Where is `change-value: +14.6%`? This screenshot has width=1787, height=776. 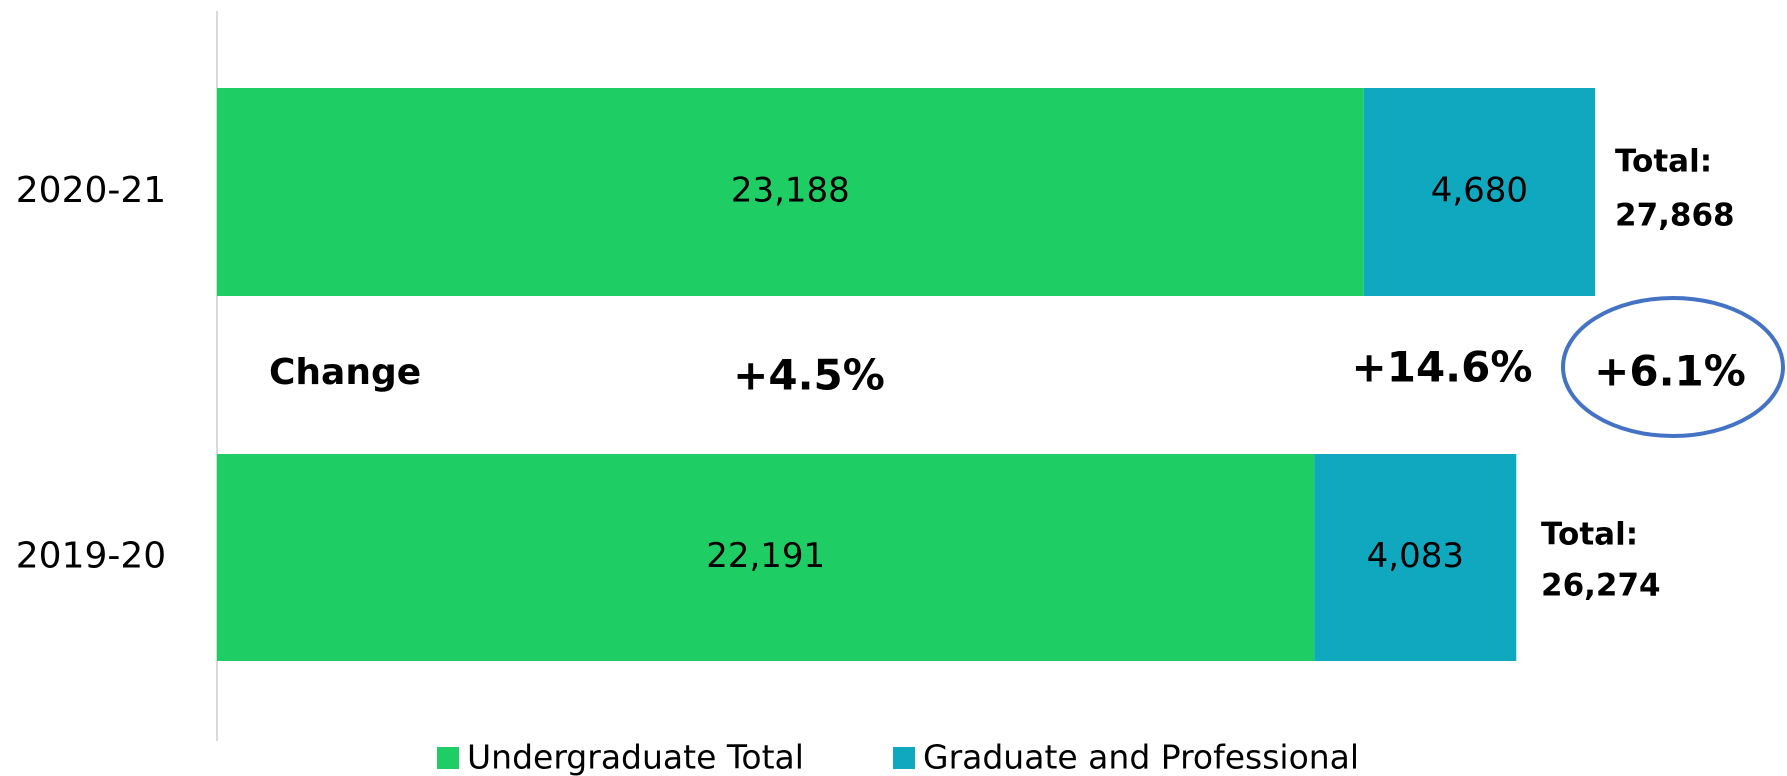
change-value: +14.6% is located at coordinates (1442, 367).